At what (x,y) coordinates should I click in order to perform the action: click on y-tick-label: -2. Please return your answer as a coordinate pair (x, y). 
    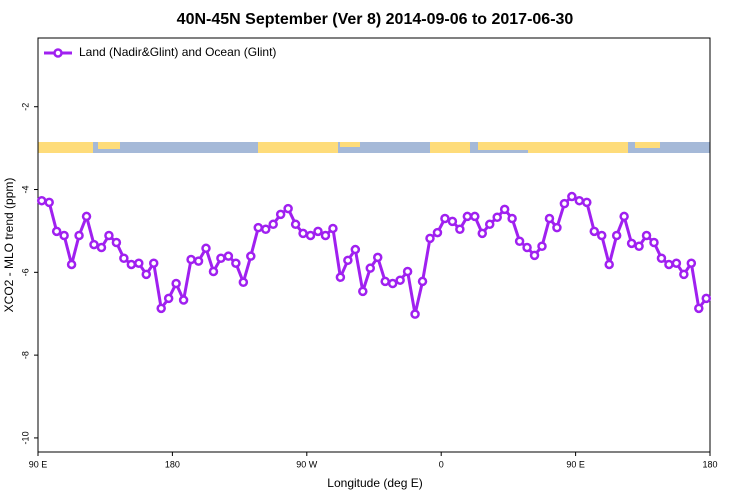
    Looking at the image, I should click on (25, 107).